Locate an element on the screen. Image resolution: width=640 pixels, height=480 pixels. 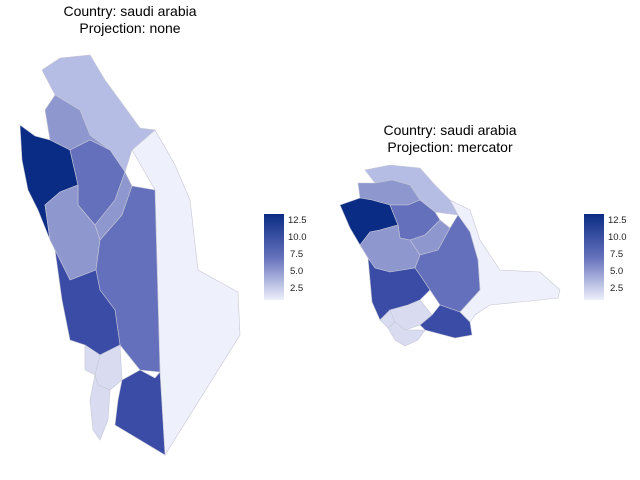
region-makkah is located at coordinates (399, 288).